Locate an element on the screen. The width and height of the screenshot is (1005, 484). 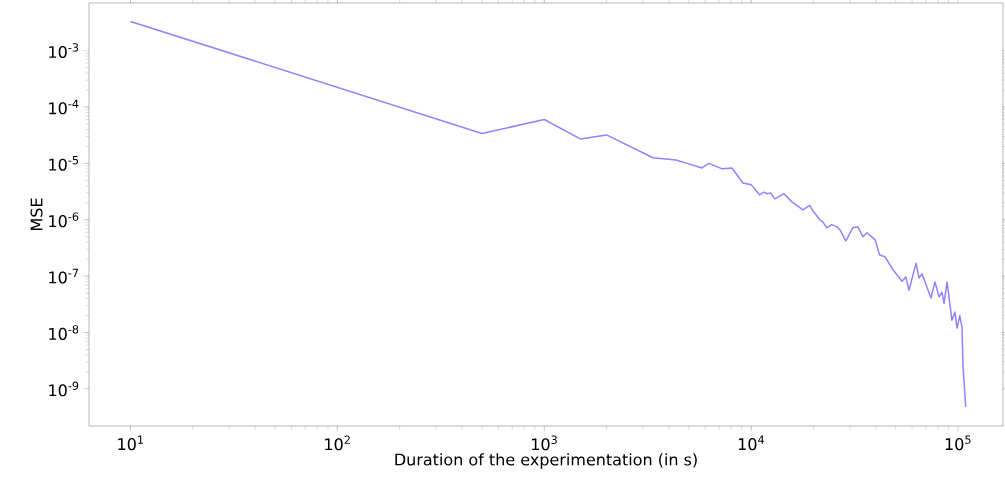
y-tick-label: 10$^{-4}$ is located at coordinates (64, 107).